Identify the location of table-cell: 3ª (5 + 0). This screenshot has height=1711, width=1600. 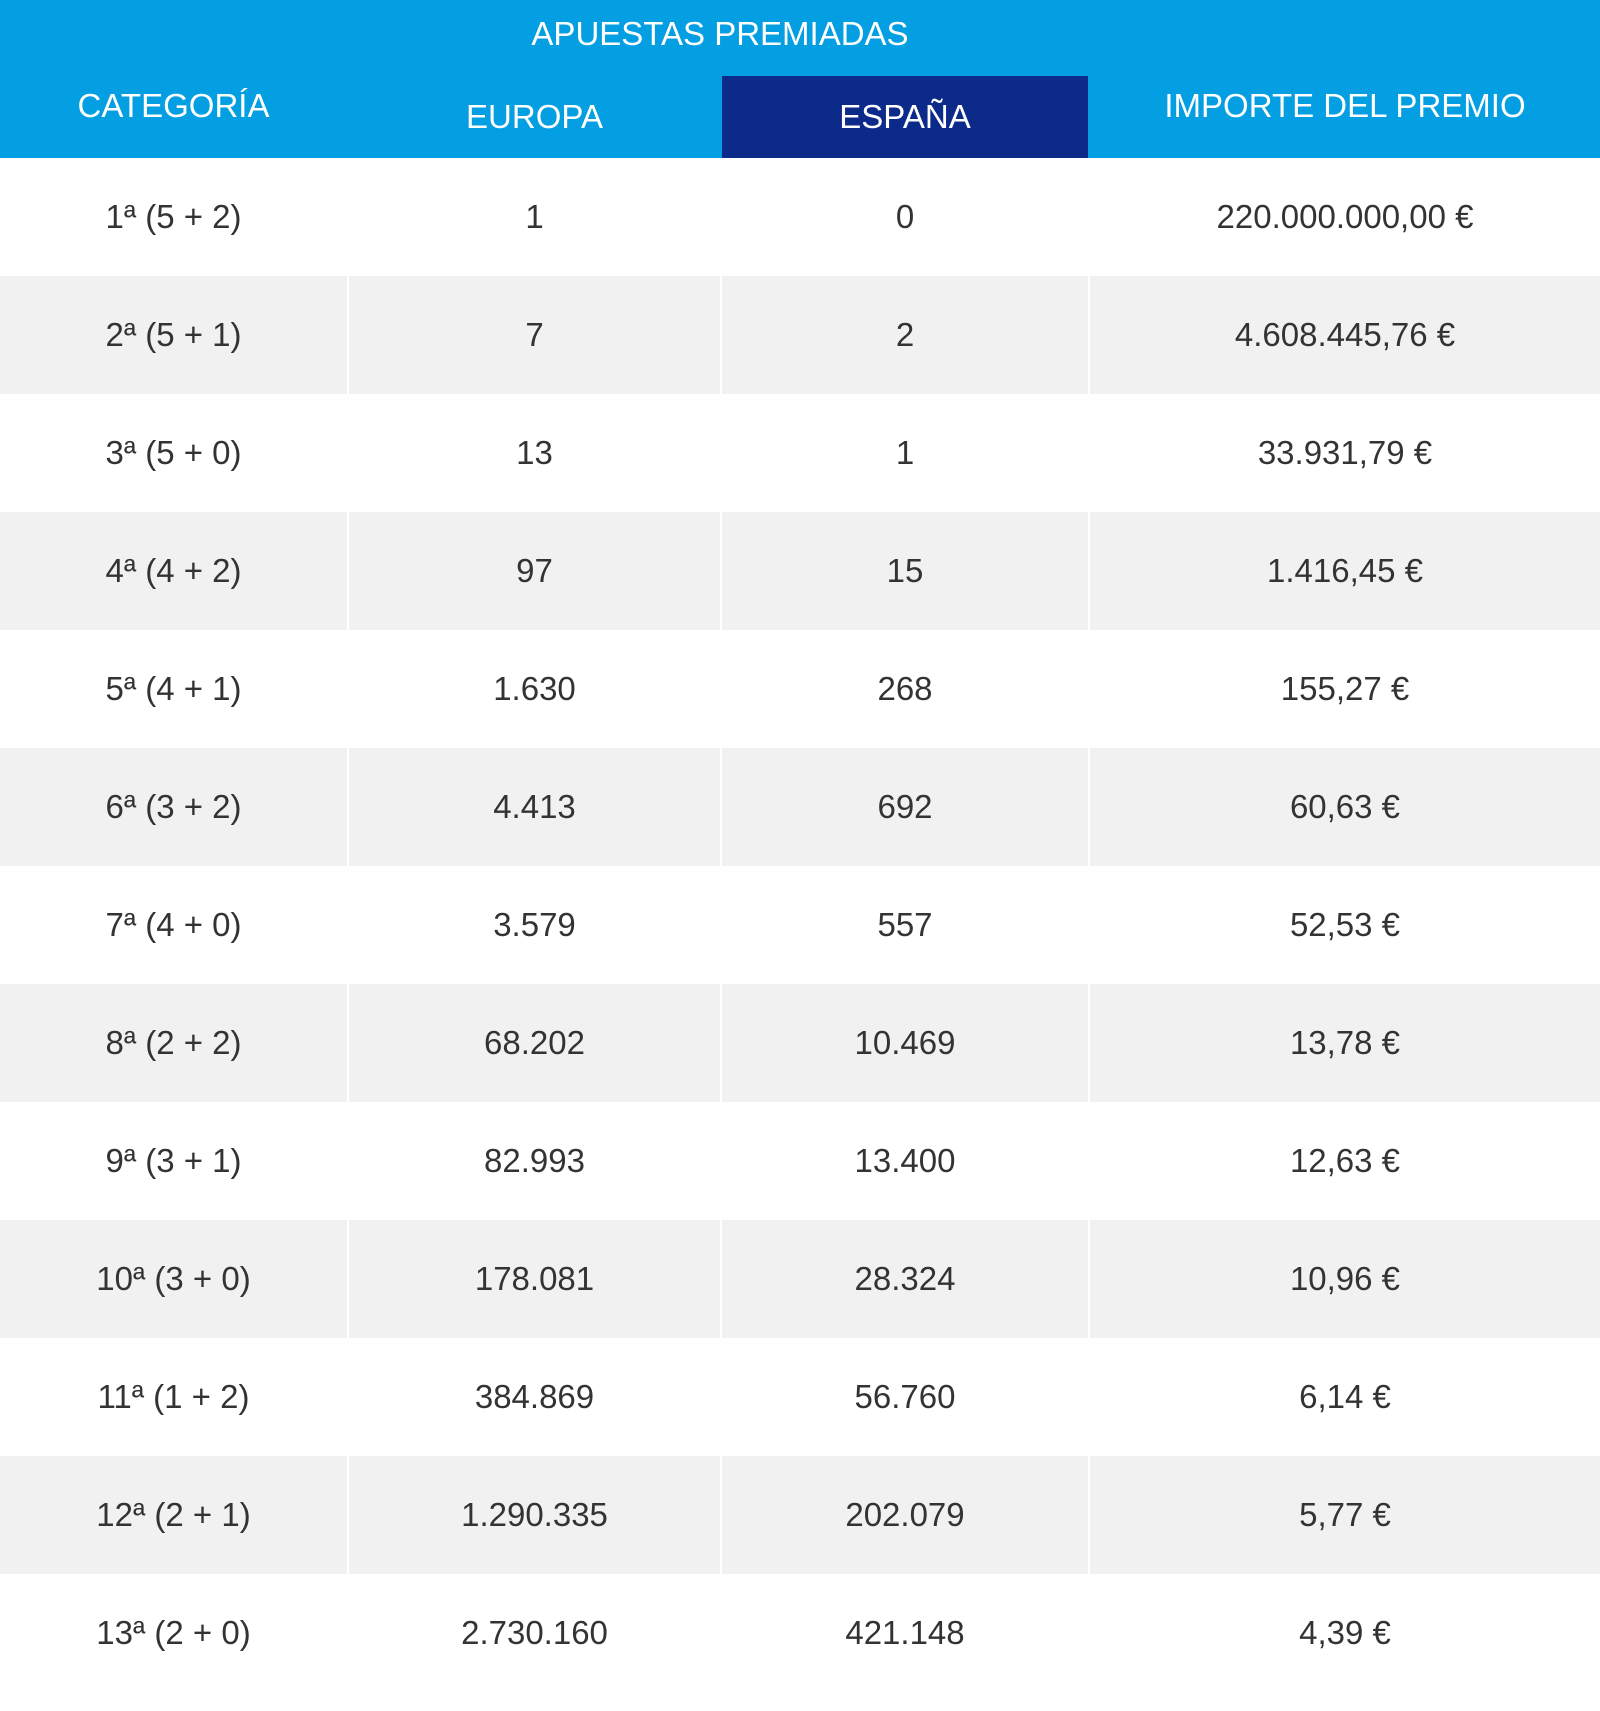
(173, 453).